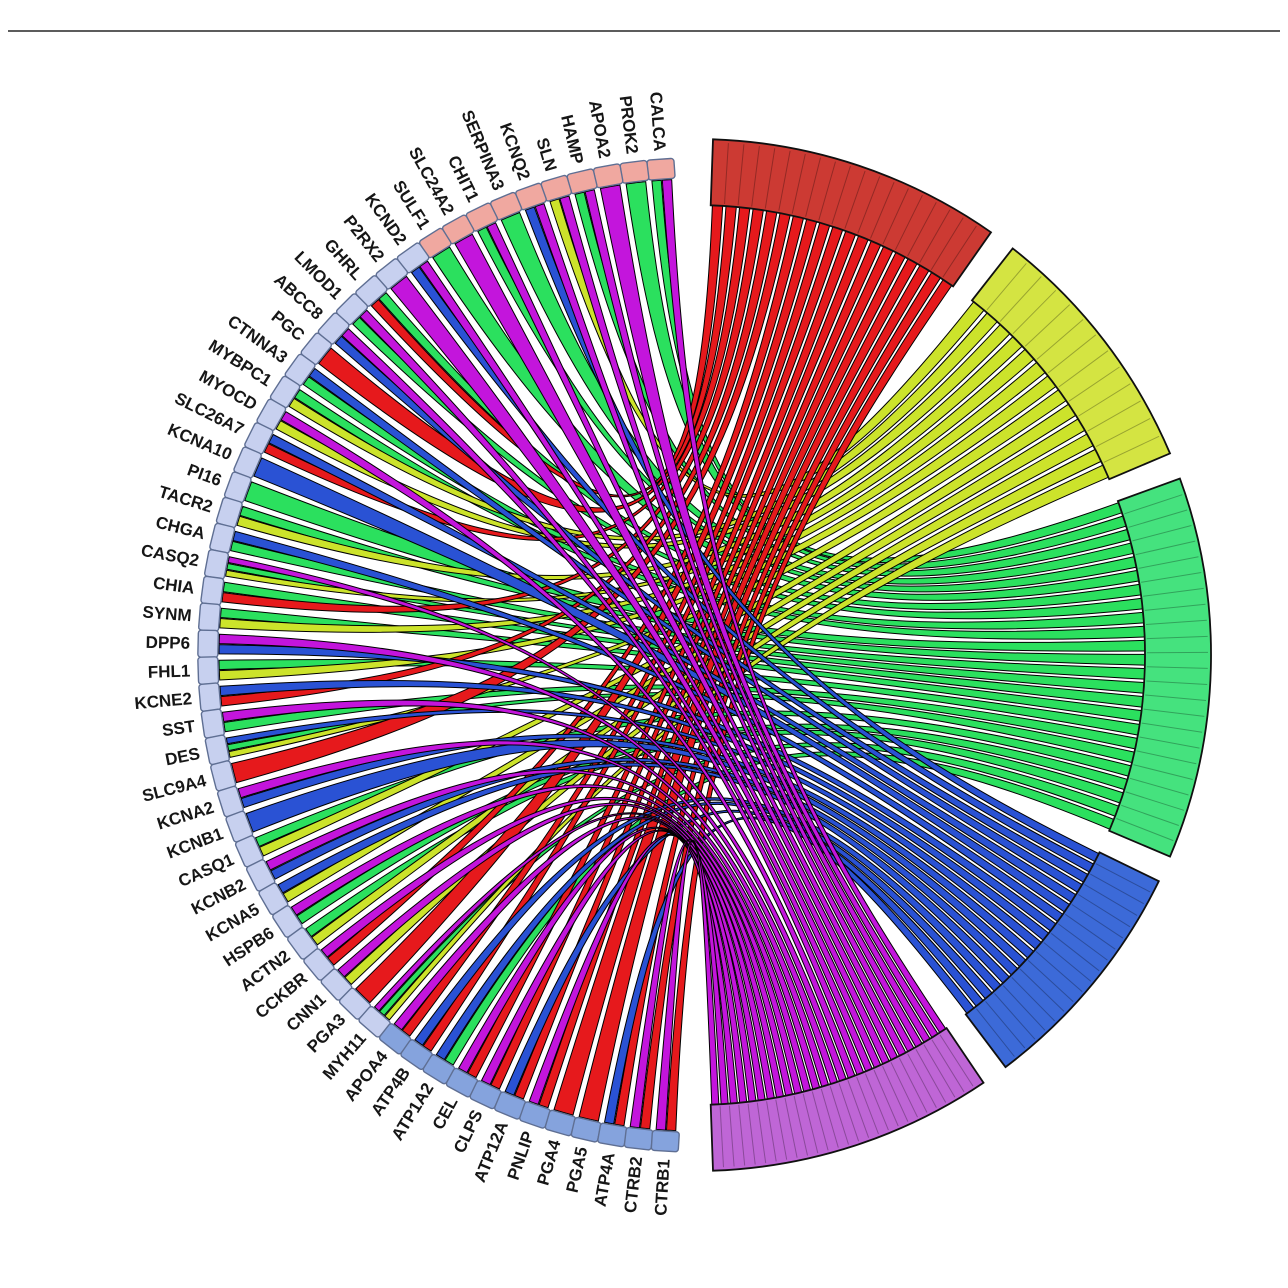 This screenshot has width=1288, height=1288. What do you see at coordinates (167, 643) in the screenshot?
I see `gene-label: DPP6` at bounding box center [167, 643].